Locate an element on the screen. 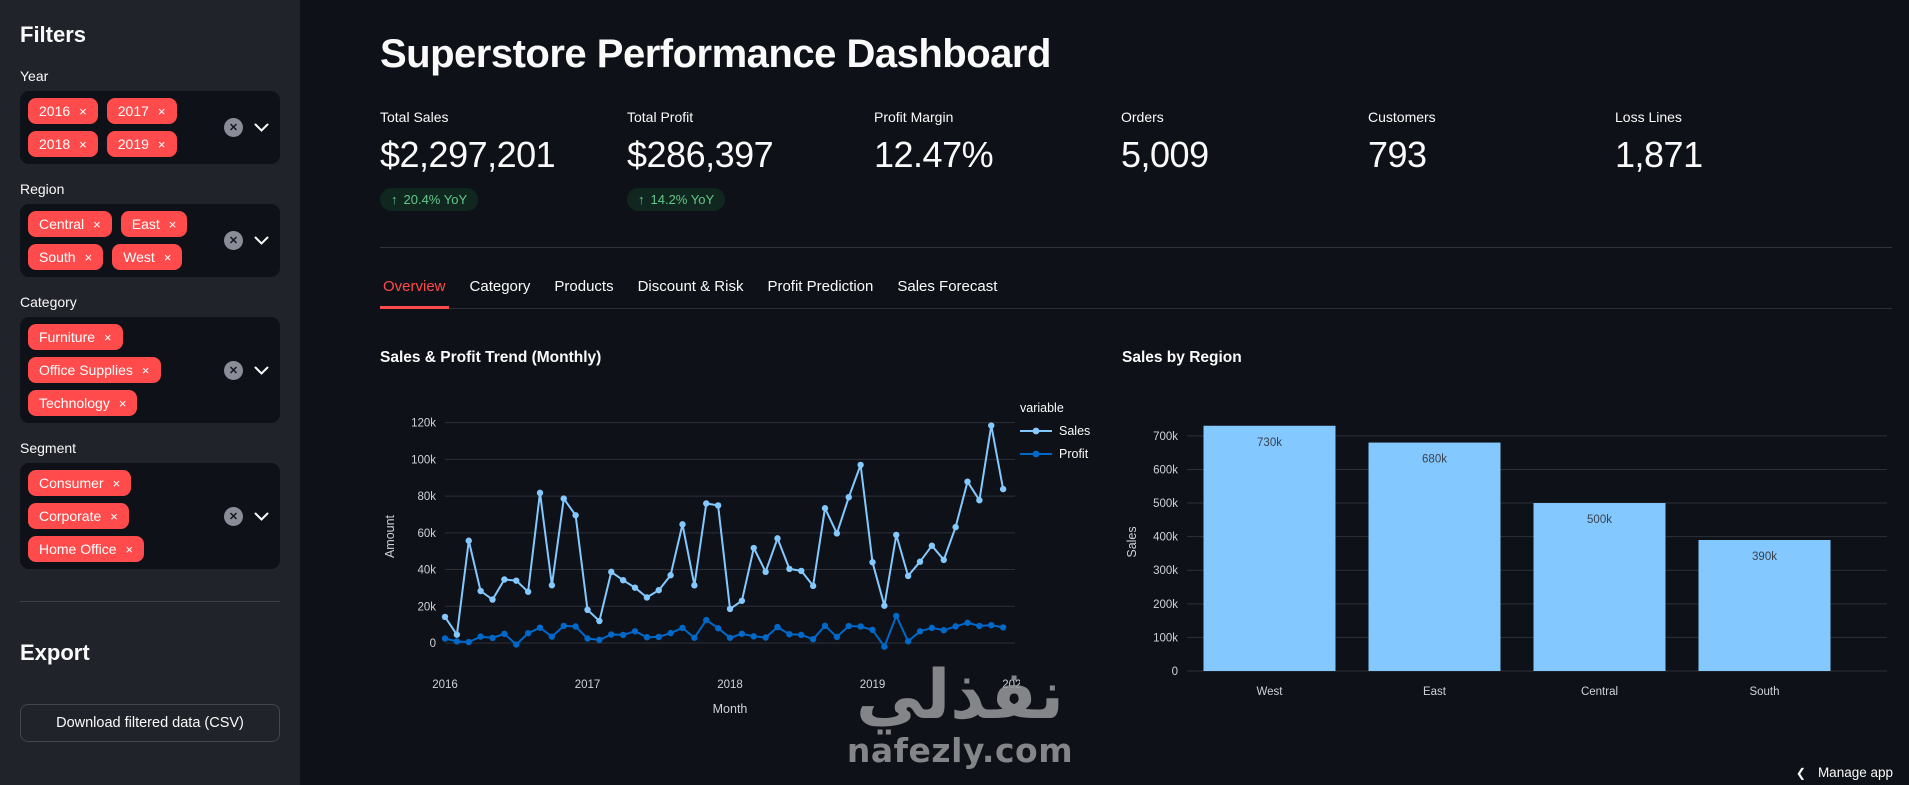  selected-tags: 2016 × 2017 × 2018 × 2019 × is located at coordinates (102, 127).